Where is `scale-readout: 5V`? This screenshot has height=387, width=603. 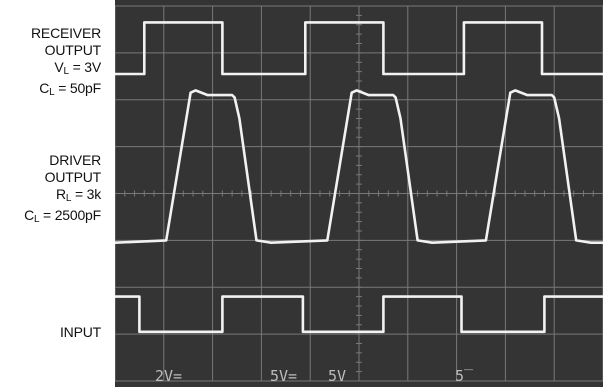 scale-readout: 5V is located at coordinates (337, 376).